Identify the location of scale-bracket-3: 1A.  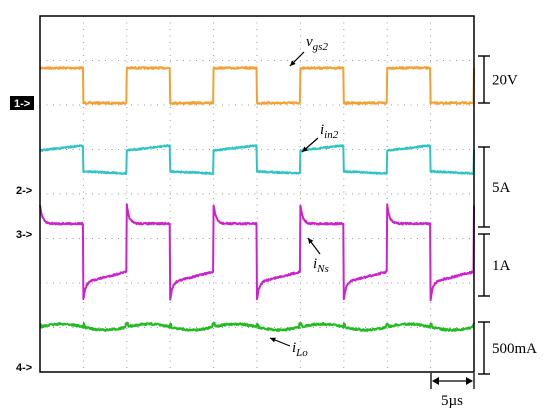
(494, 265).